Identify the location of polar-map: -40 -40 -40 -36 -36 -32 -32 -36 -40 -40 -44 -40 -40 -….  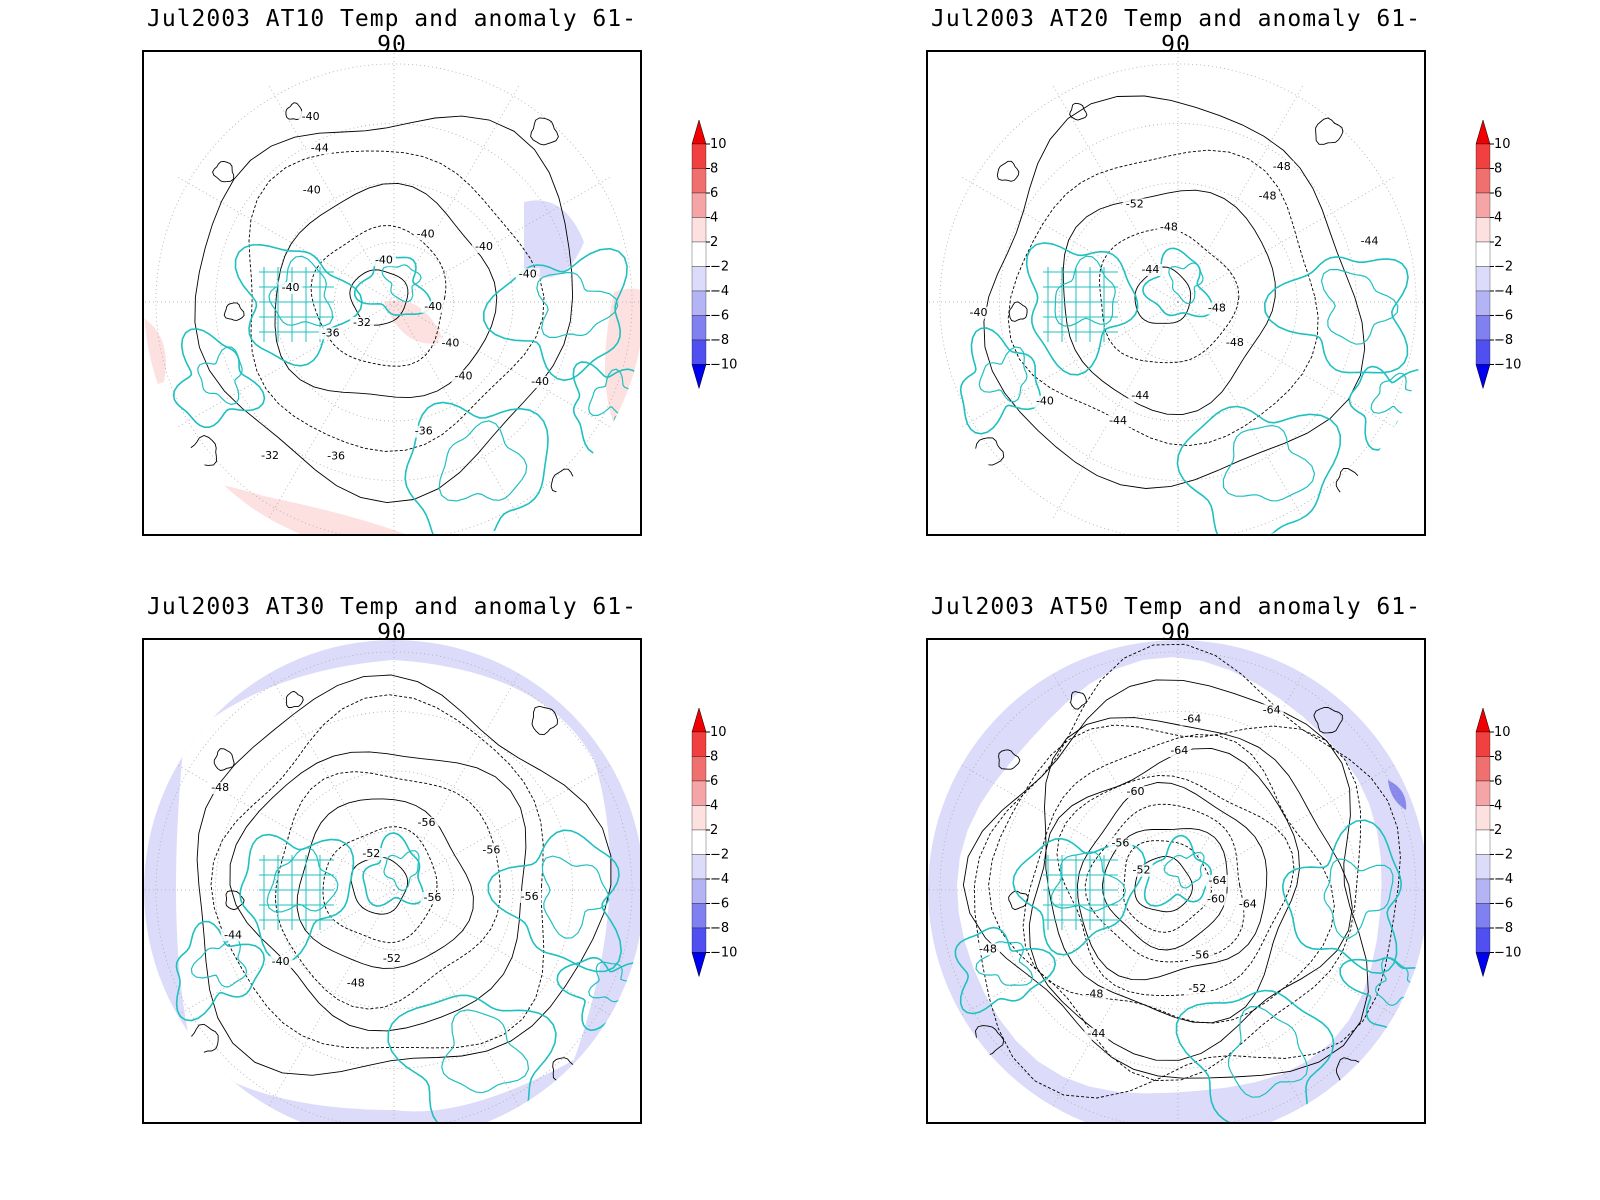
(392, 293).